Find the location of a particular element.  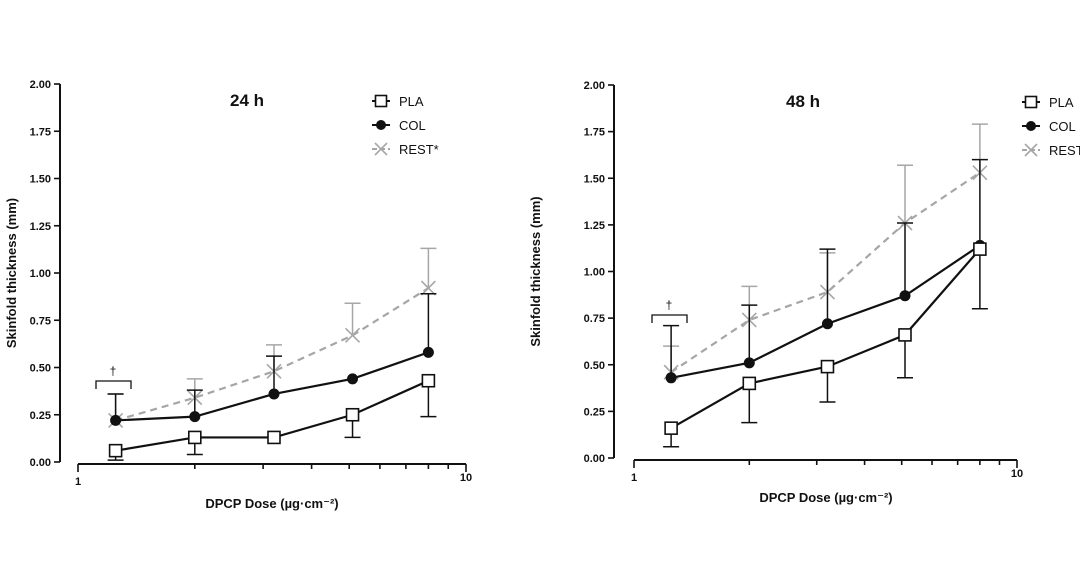

panel-title: 24 h is located at coordinates (247, 100).